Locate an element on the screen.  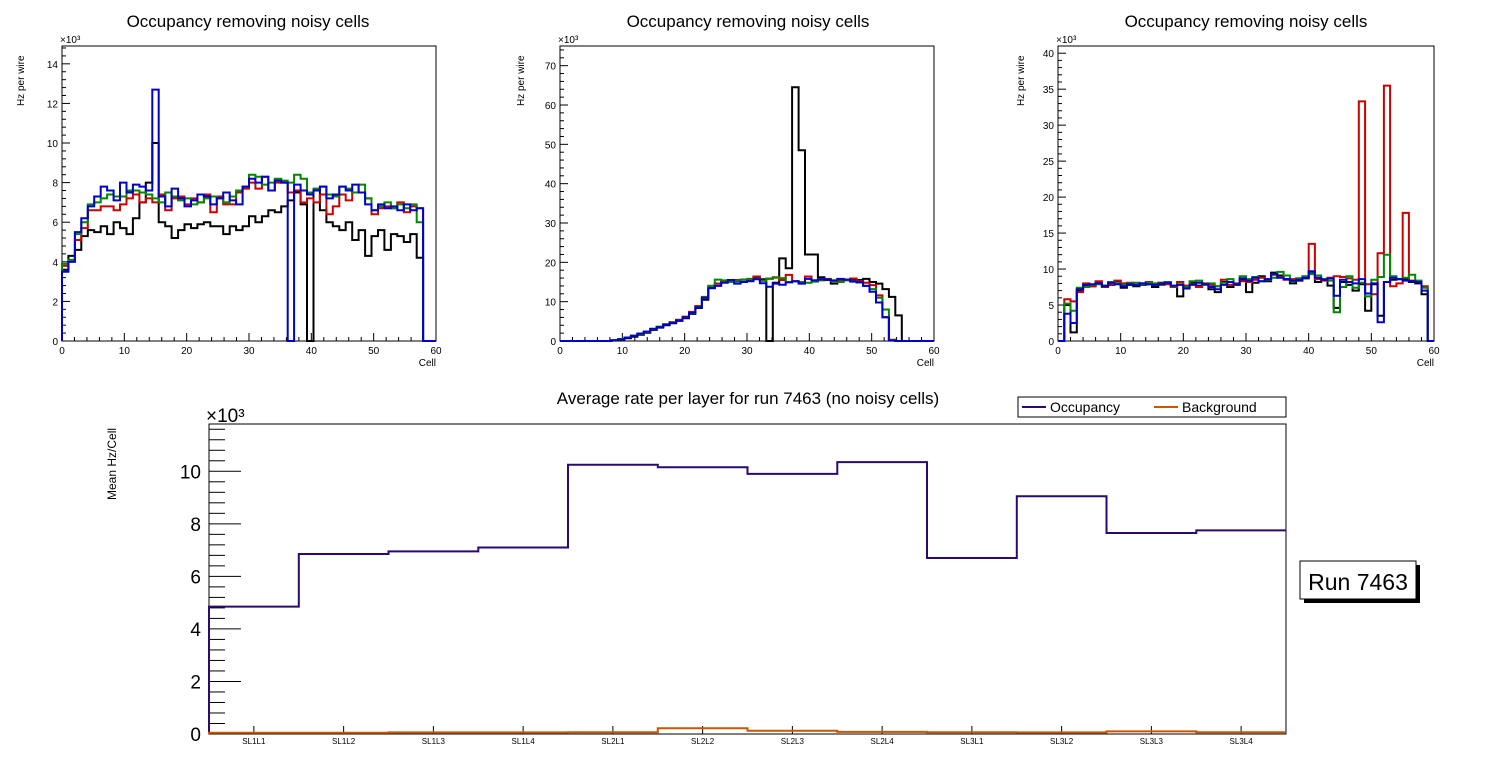
panel-3-ytick-label: 5 is located at coordinates (1051, 306).